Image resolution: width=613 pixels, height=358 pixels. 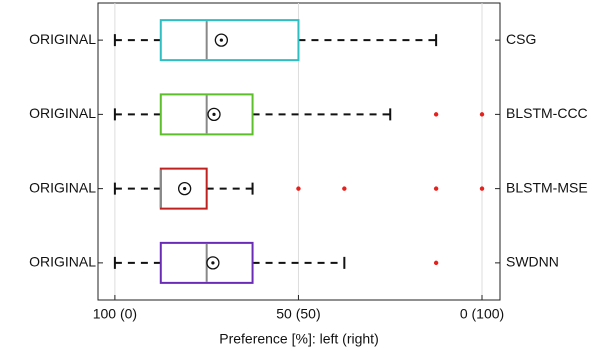 I want to click on category-label: BLSTM-MSE, so click(x=547, y=187).